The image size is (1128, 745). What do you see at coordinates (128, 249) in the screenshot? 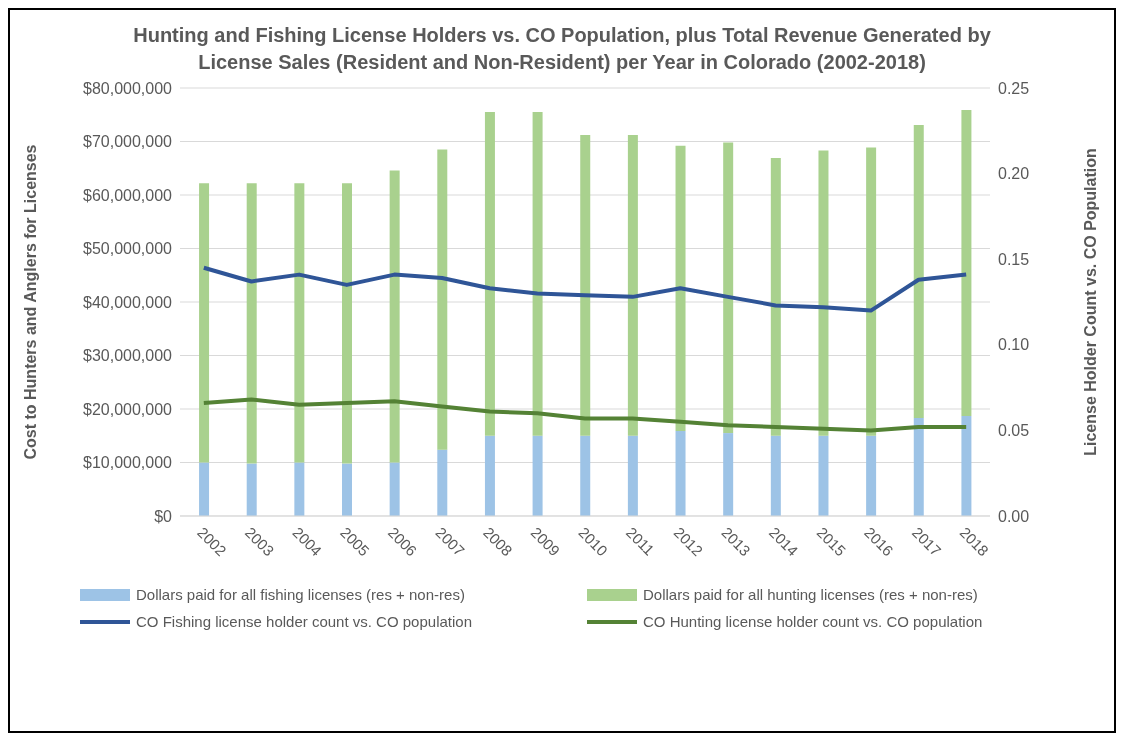
I see `y-tick-label: $50,000,000` at bounding box center [128, 249].